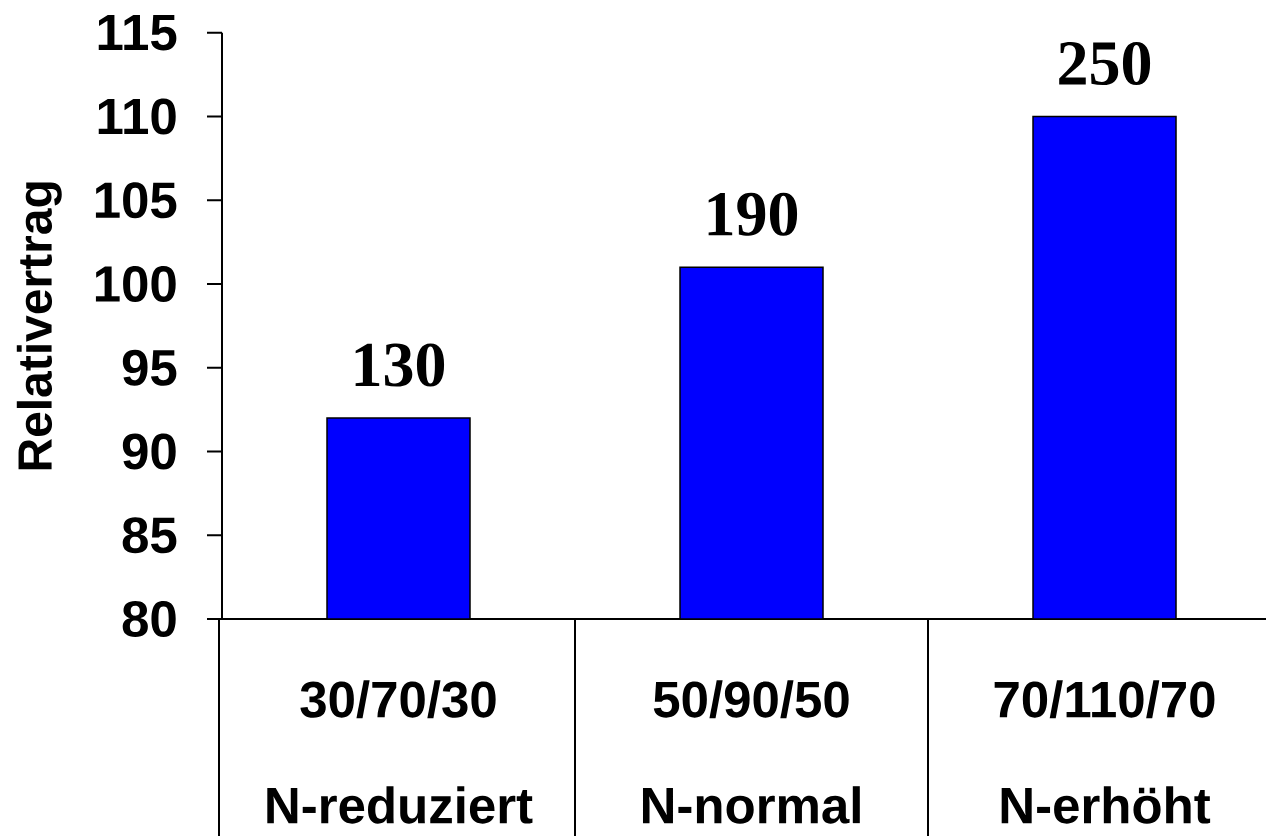 The height and width of the screenshot is (836, 1266). I want to click on annotation: 130, so click(400, 365).